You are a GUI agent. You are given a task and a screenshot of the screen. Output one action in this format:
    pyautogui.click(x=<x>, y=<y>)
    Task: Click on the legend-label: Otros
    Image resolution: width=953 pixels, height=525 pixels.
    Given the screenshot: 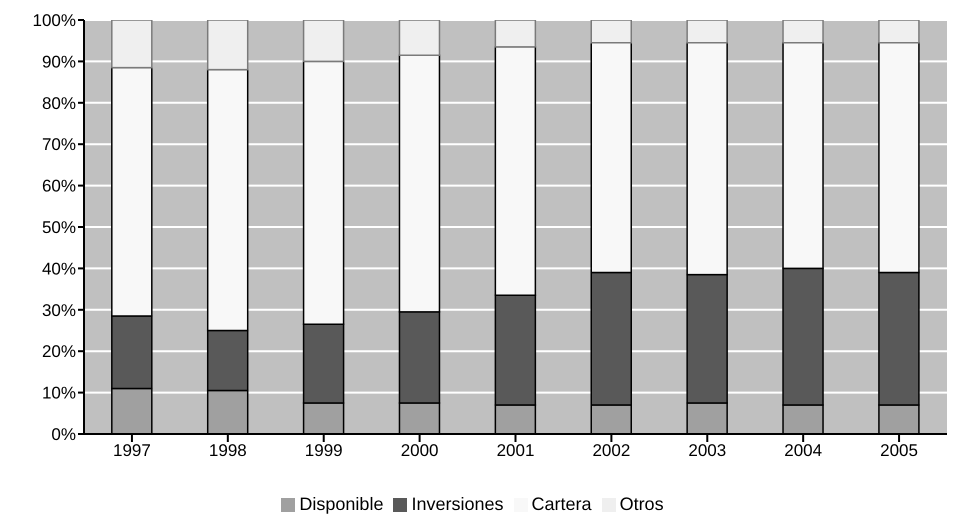 What is the action you would take?
    pyautogui.click(x=642, y=504)
    